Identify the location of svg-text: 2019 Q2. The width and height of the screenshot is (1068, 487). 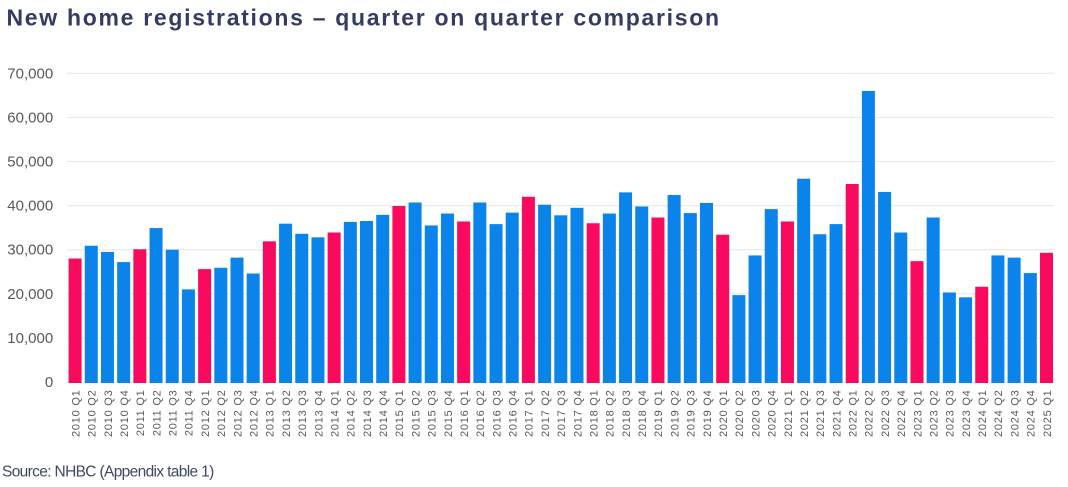
(675, 413).